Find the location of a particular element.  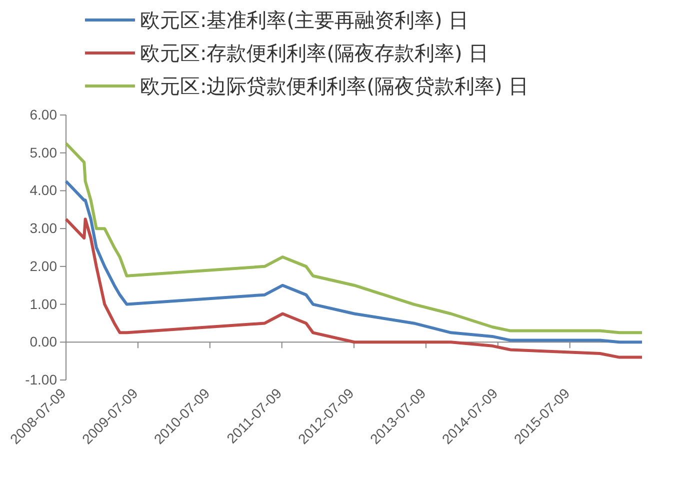

y-tick-label: 1.00 is located at coordinates (44, 304).